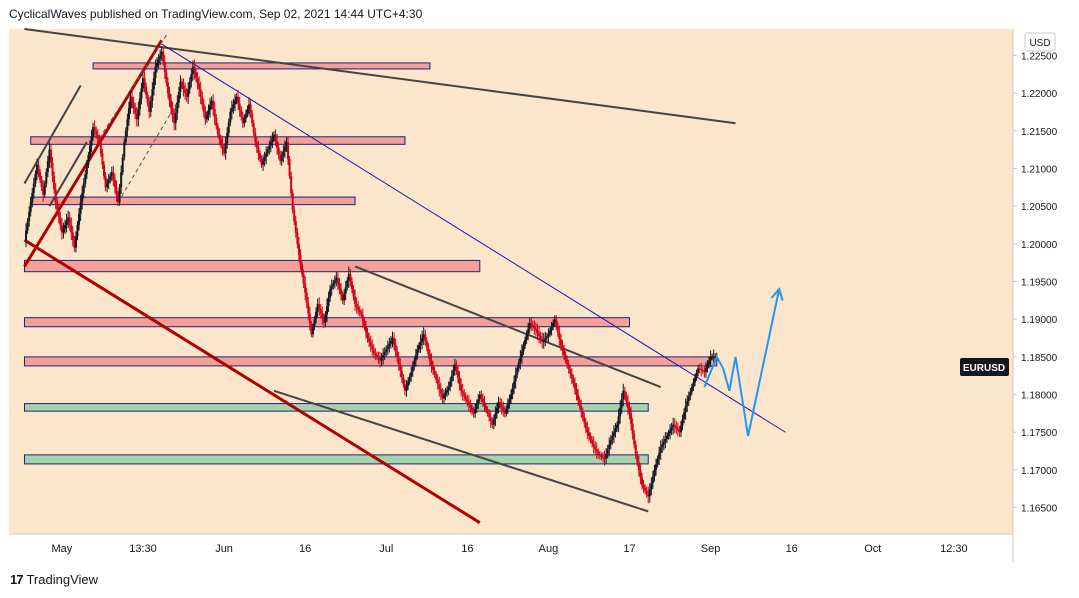 Image resolution: width=1079 pixels, height=598 pixels. Describe the element at coordinates (54, 579) in the screenshot. I see `footer-branding: 17 TradingView` at that location.